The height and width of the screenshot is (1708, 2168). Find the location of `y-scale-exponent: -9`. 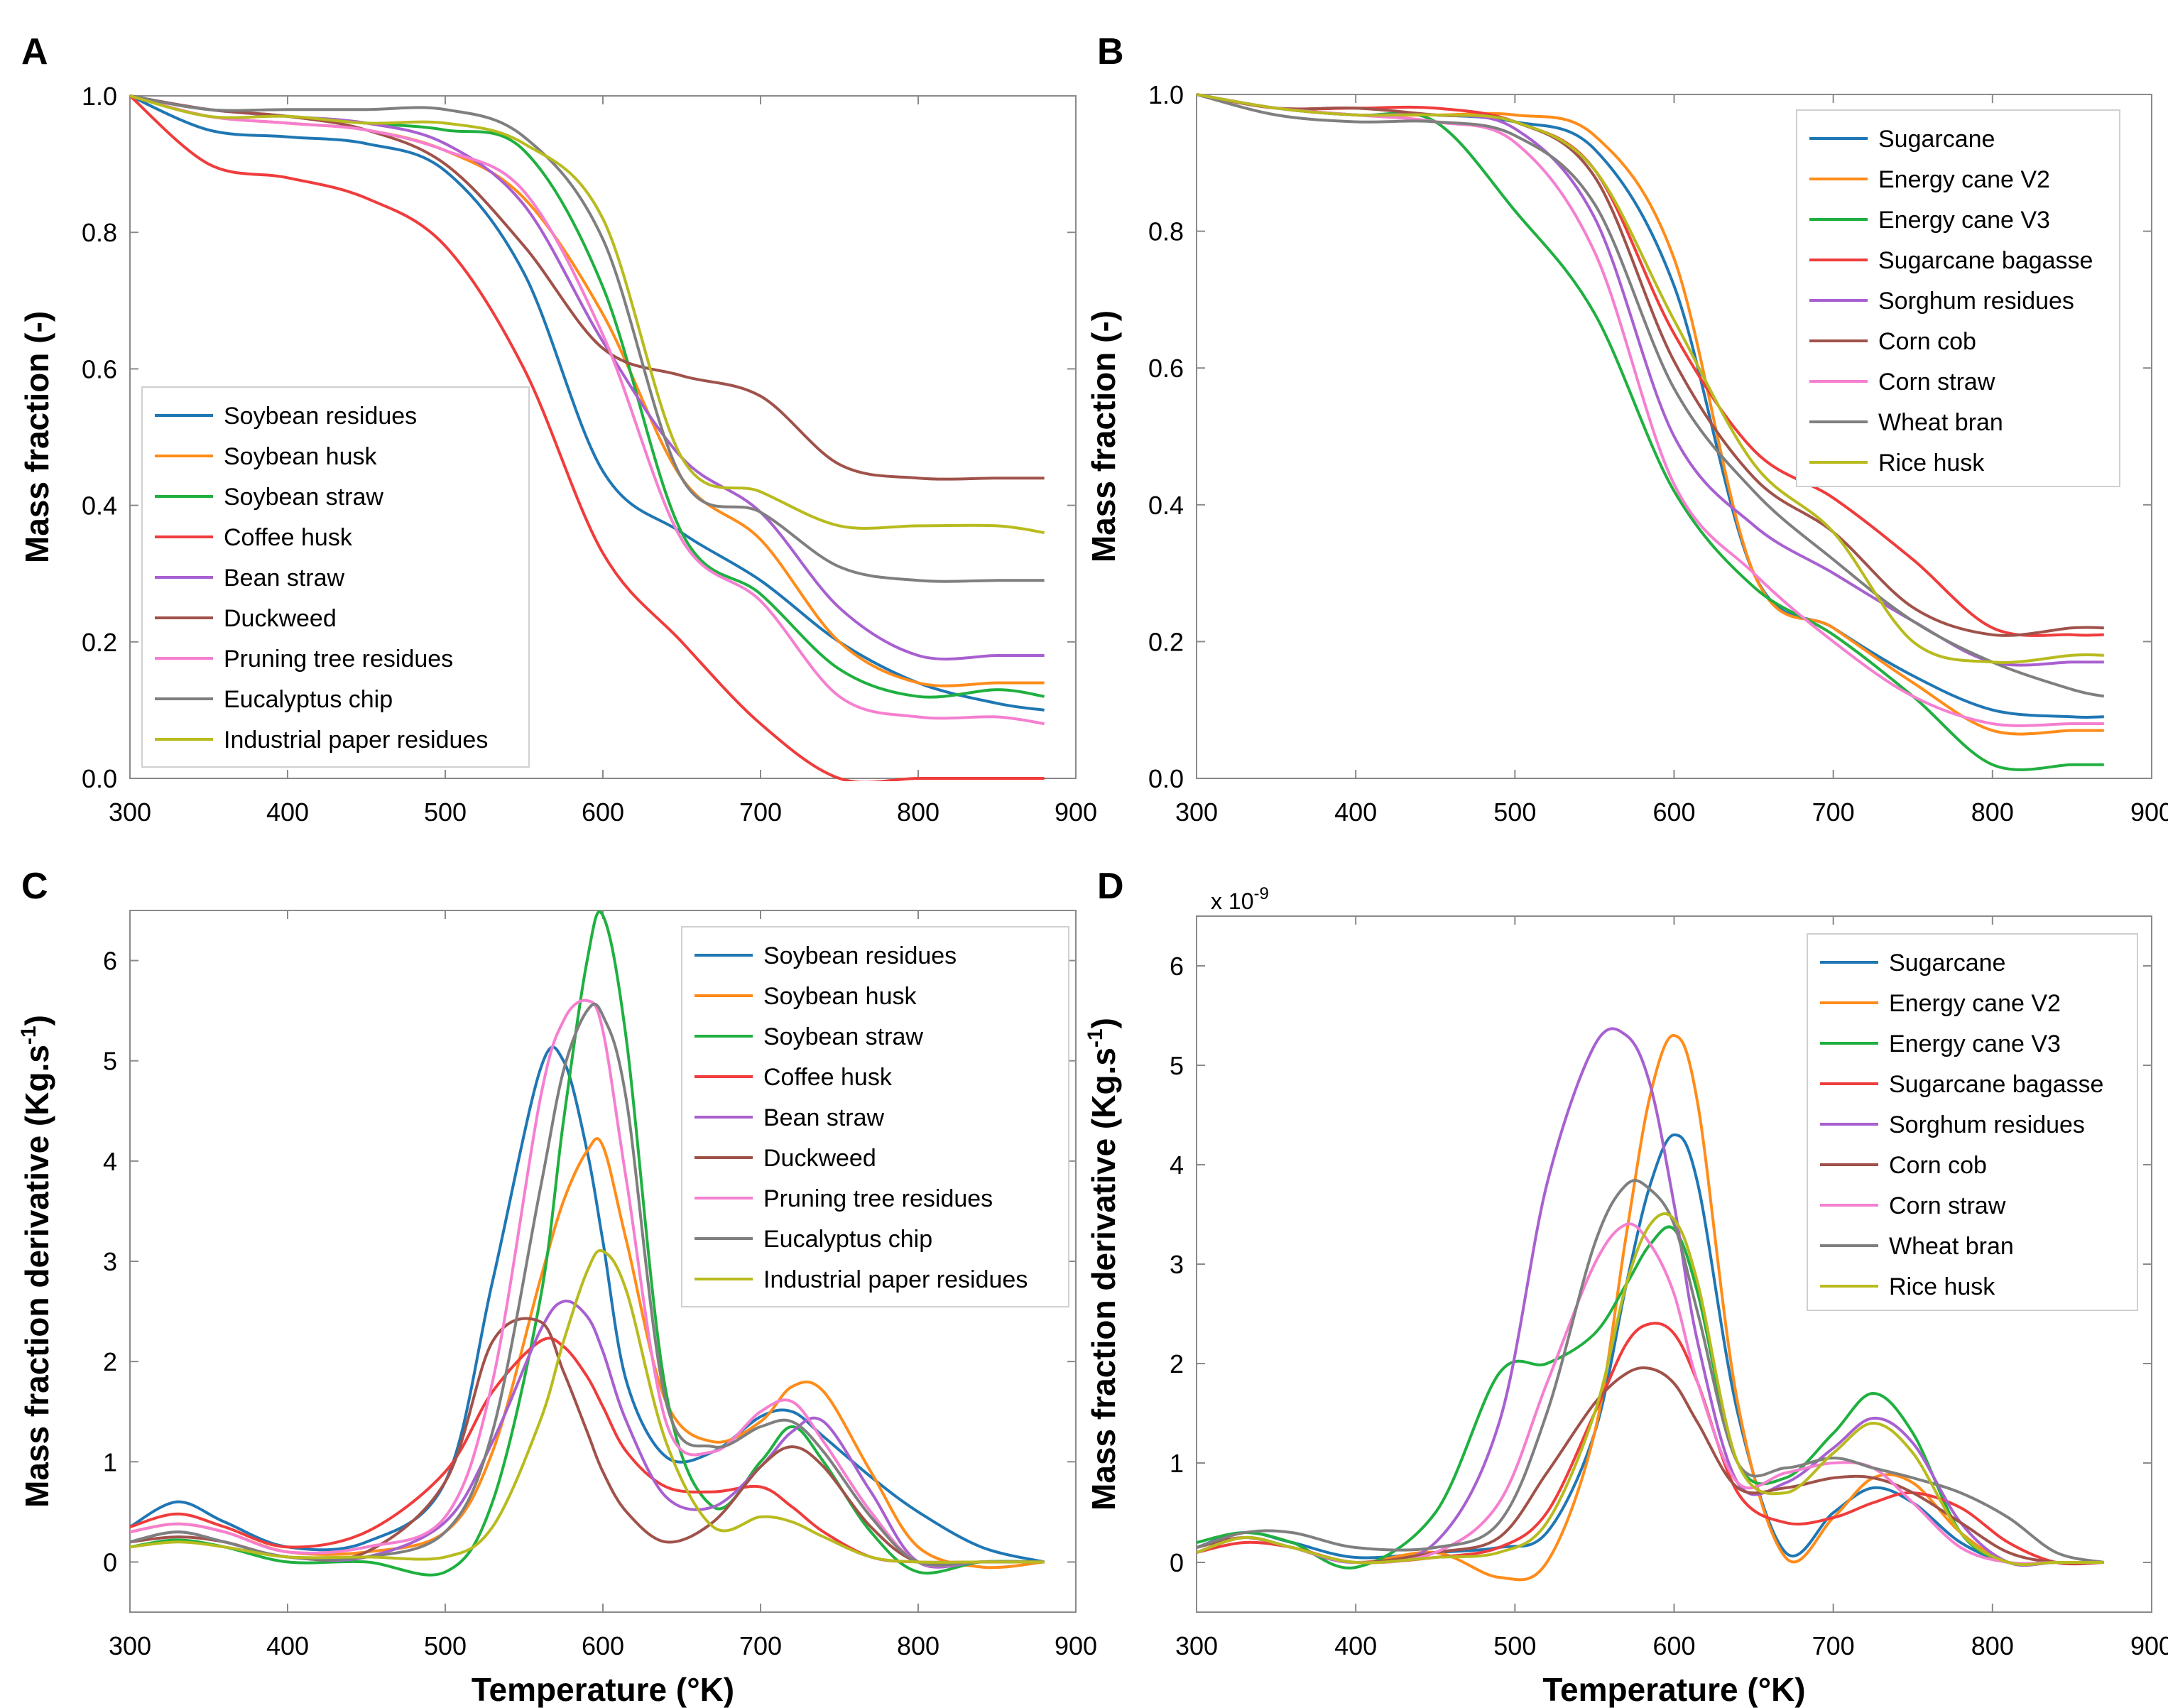

y-scale-exponent: -9 is located at coordinates (1260, 894).